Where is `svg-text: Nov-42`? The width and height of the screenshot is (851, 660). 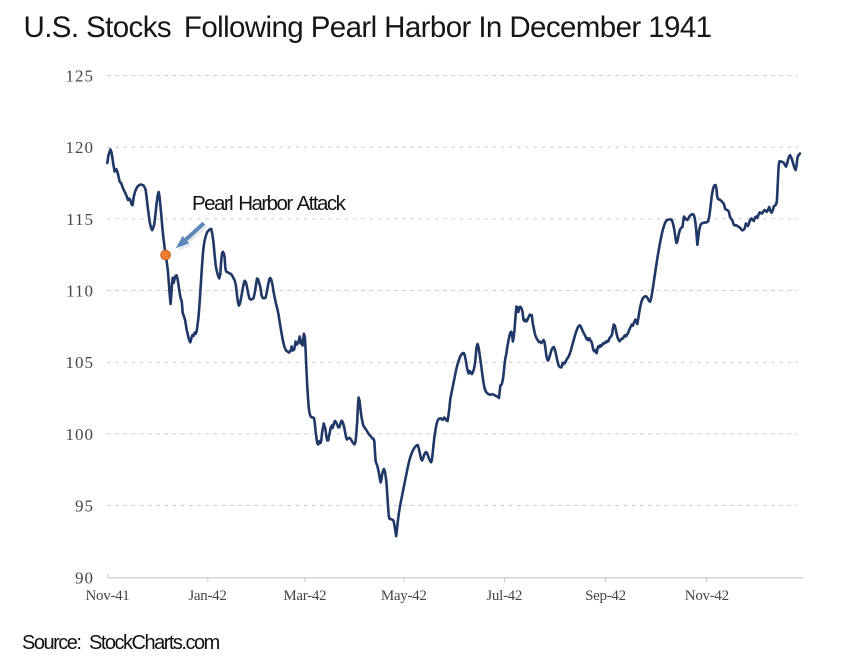 svg-text: Nov-42 is located at coordinates (707, 596).